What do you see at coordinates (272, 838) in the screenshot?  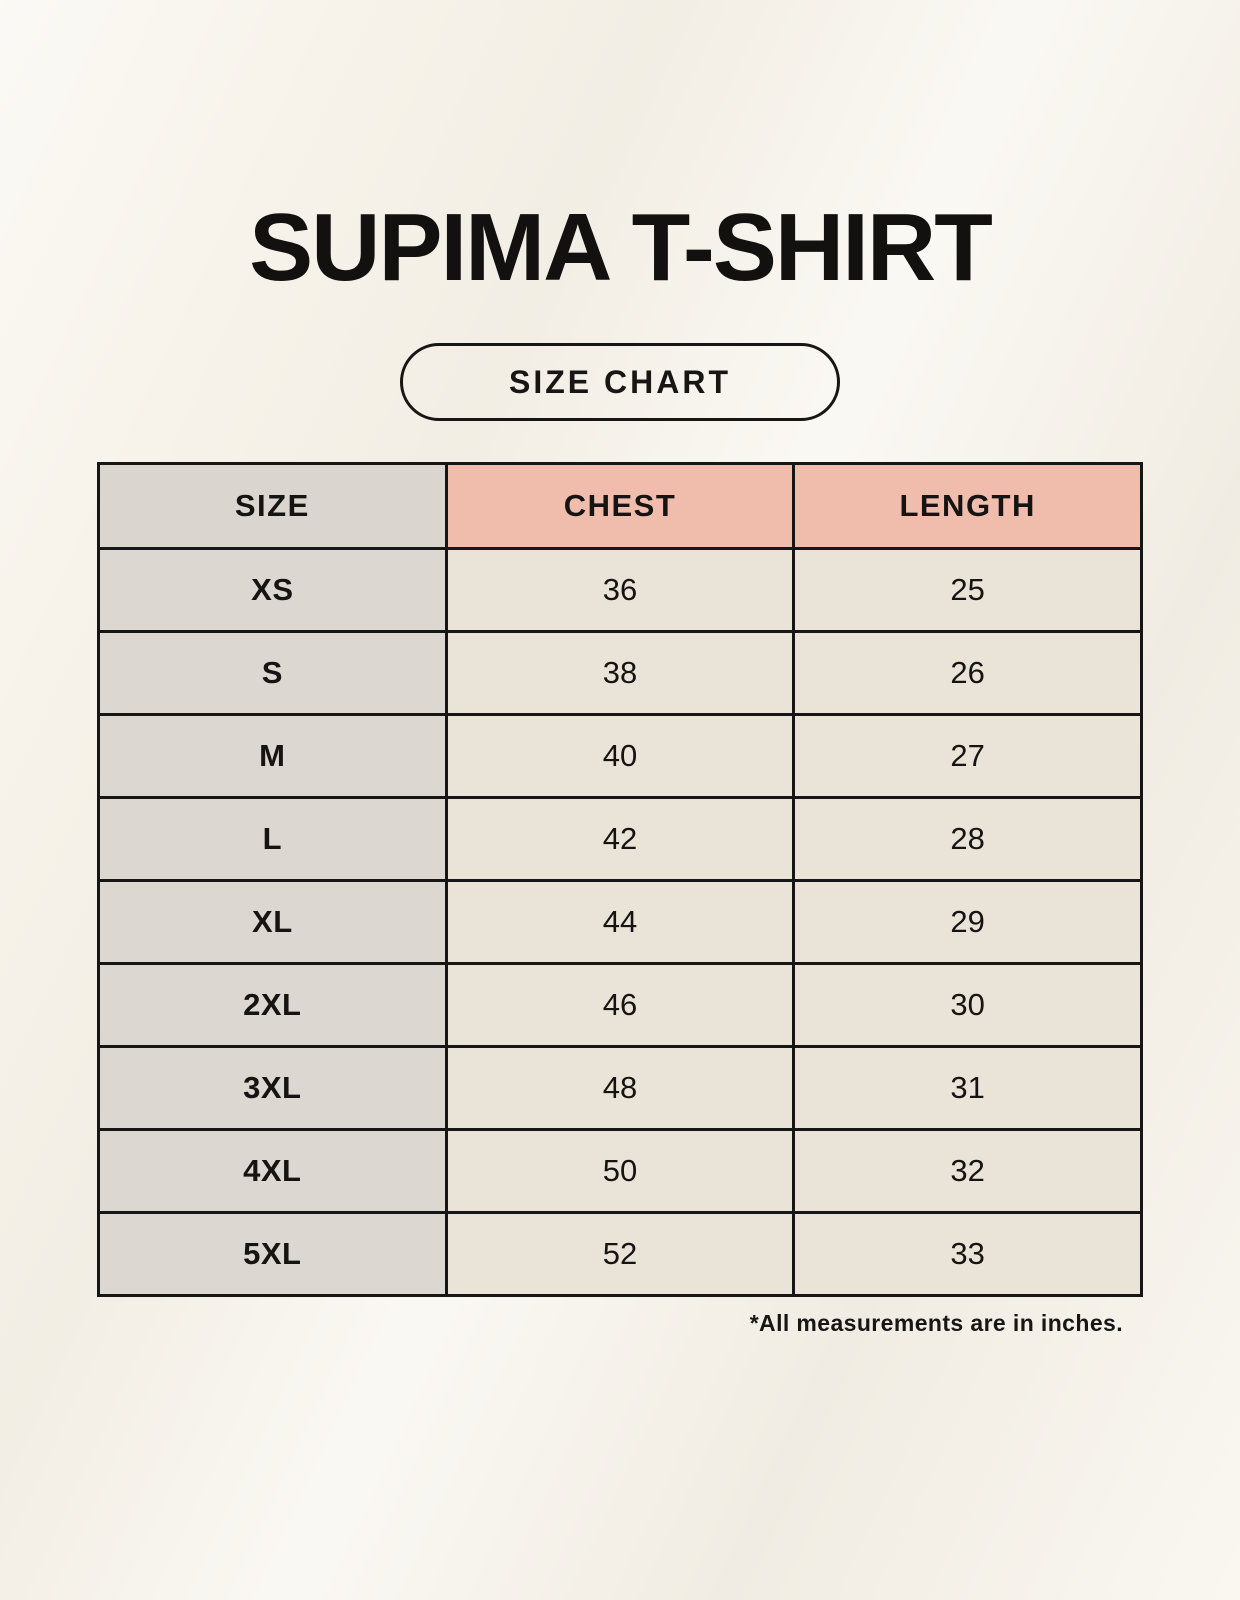 I see `size-cell: L` at bounding box center [272, 838].